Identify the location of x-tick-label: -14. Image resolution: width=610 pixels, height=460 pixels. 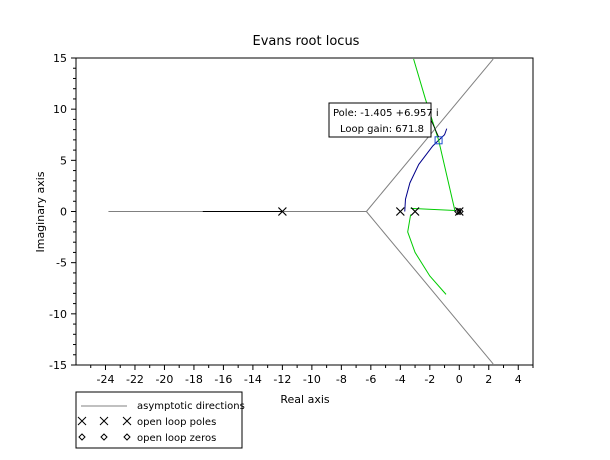
(253, 379).